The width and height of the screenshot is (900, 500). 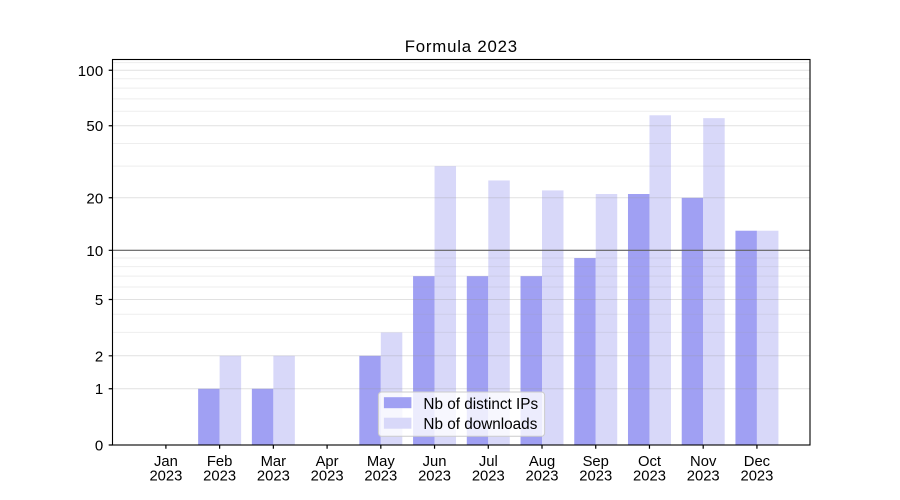 What do you see at coordinates (220, 462) in the screenshot?
I see `svg-text: Feb` at bounding box center [220, 462].